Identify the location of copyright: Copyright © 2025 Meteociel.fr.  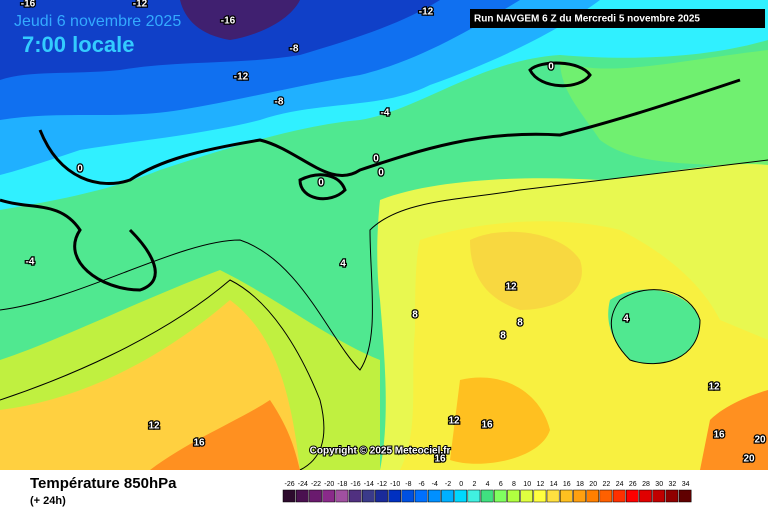
(380, 451).